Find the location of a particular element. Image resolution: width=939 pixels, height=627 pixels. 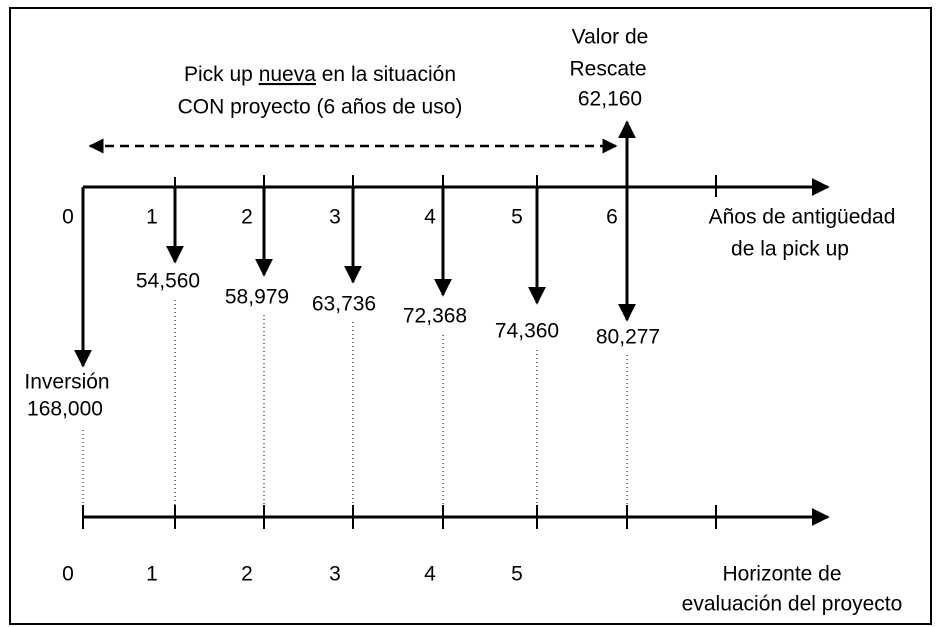

investment-amount: 168,000 is located at coordinates (65, 409).